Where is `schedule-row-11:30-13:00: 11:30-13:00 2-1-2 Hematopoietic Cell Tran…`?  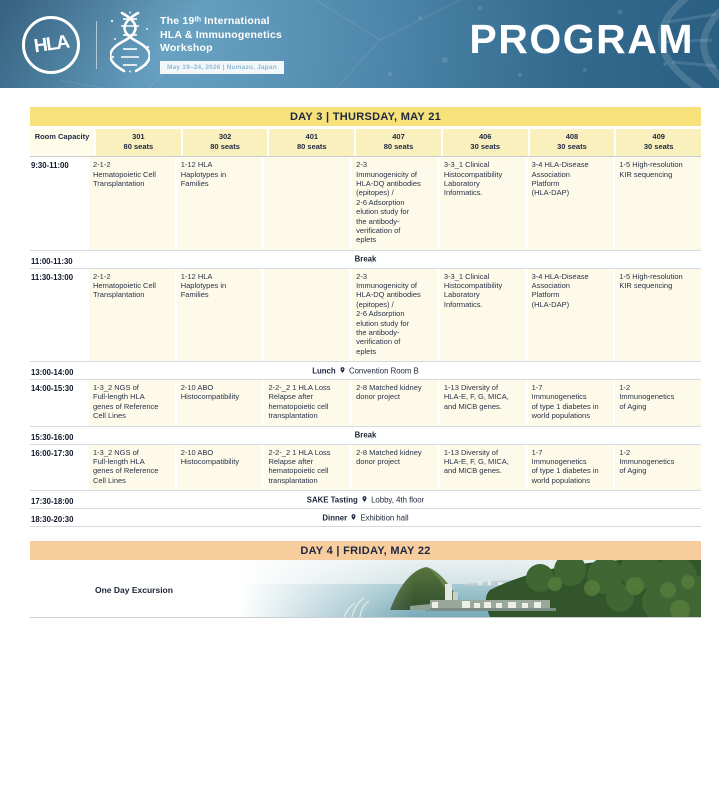
schedule-row-11:30-13:00: 11:30-13:00 2-1-2 Hematopoietic Cell Tran… is located at coordinates (366, 315).